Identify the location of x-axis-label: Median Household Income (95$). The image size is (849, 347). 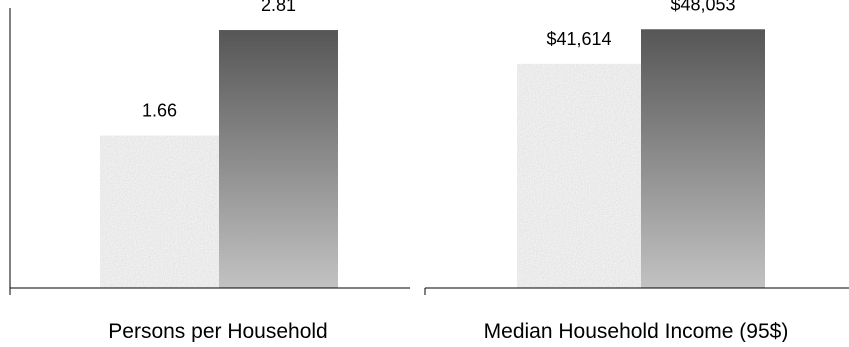
(636, 331).